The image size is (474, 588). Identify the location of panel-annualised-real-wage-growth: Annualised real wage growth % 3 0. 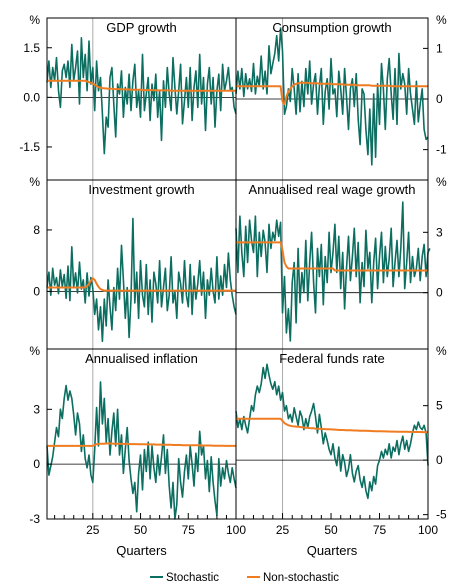
(341, 262).